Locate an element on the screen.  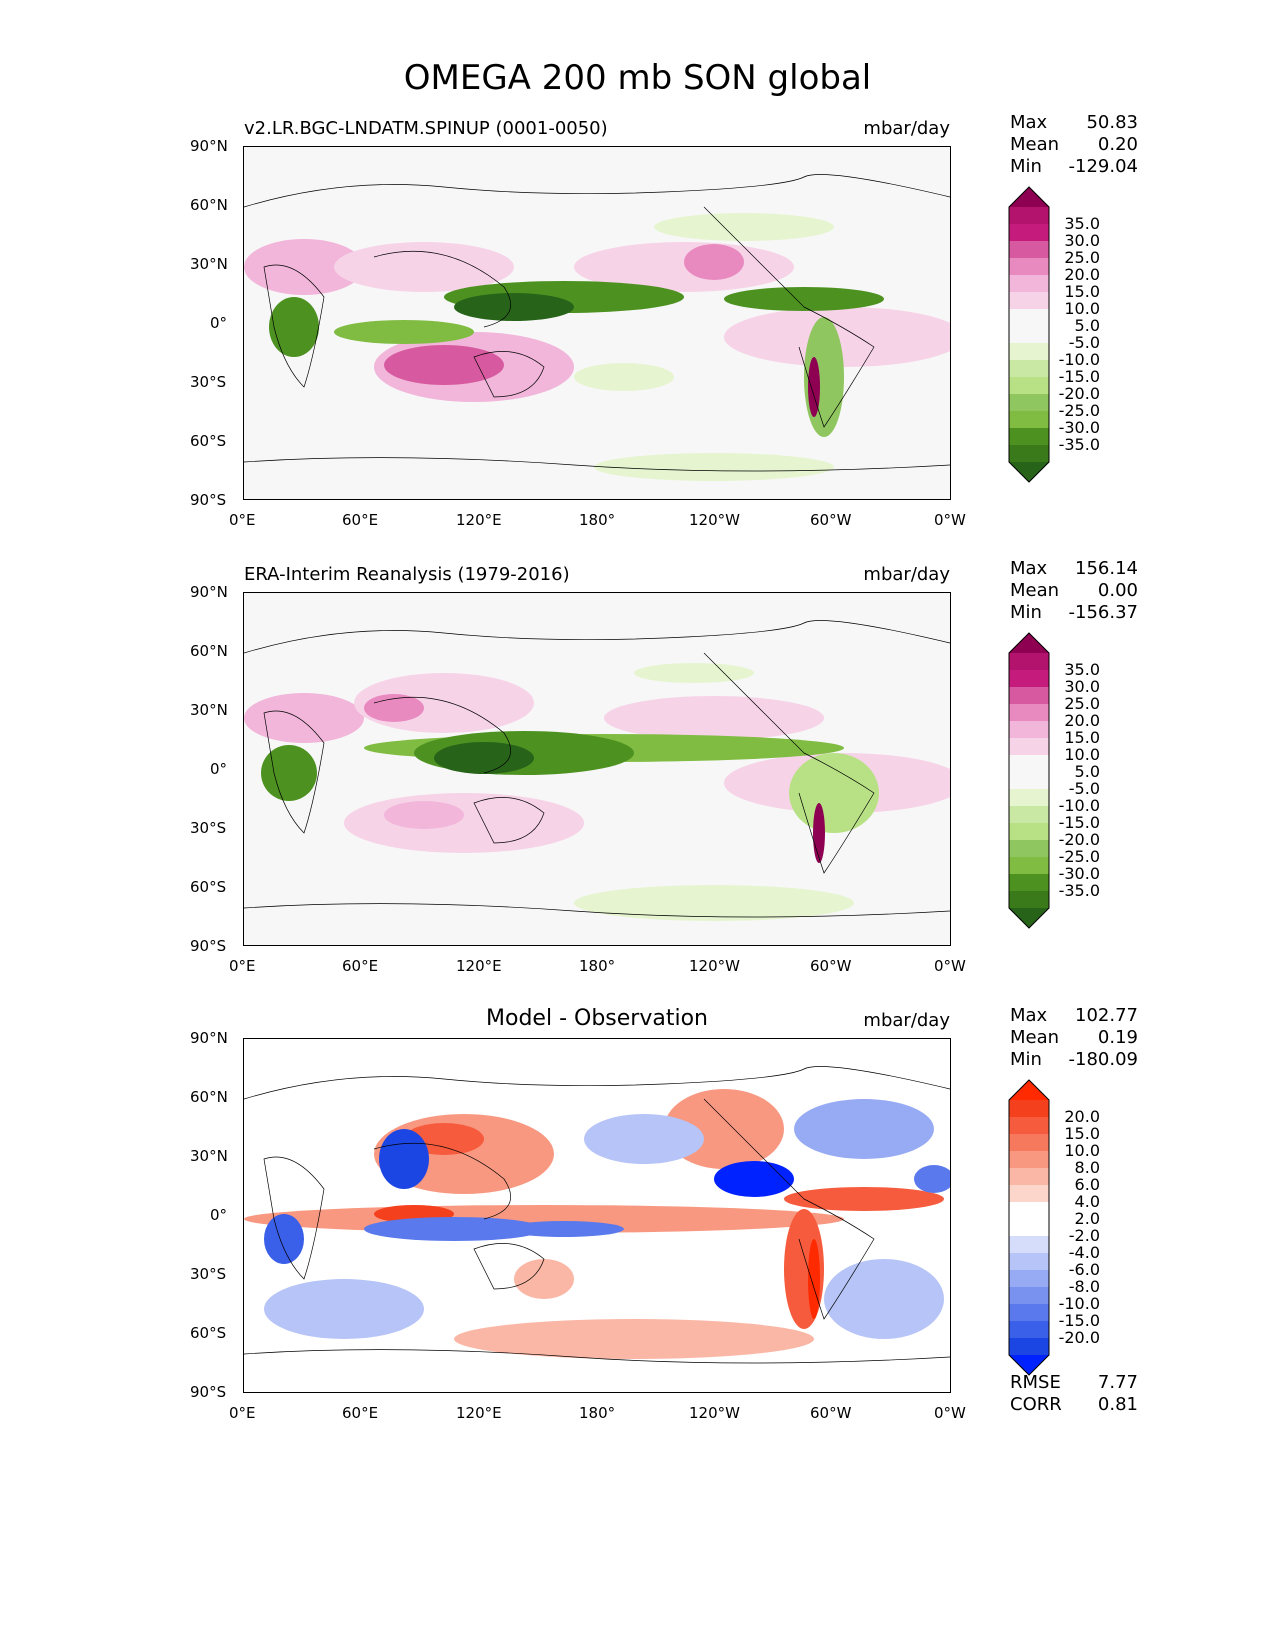
panel-2-lon-tick-5: 60°W is located at coordinates (831, 966).